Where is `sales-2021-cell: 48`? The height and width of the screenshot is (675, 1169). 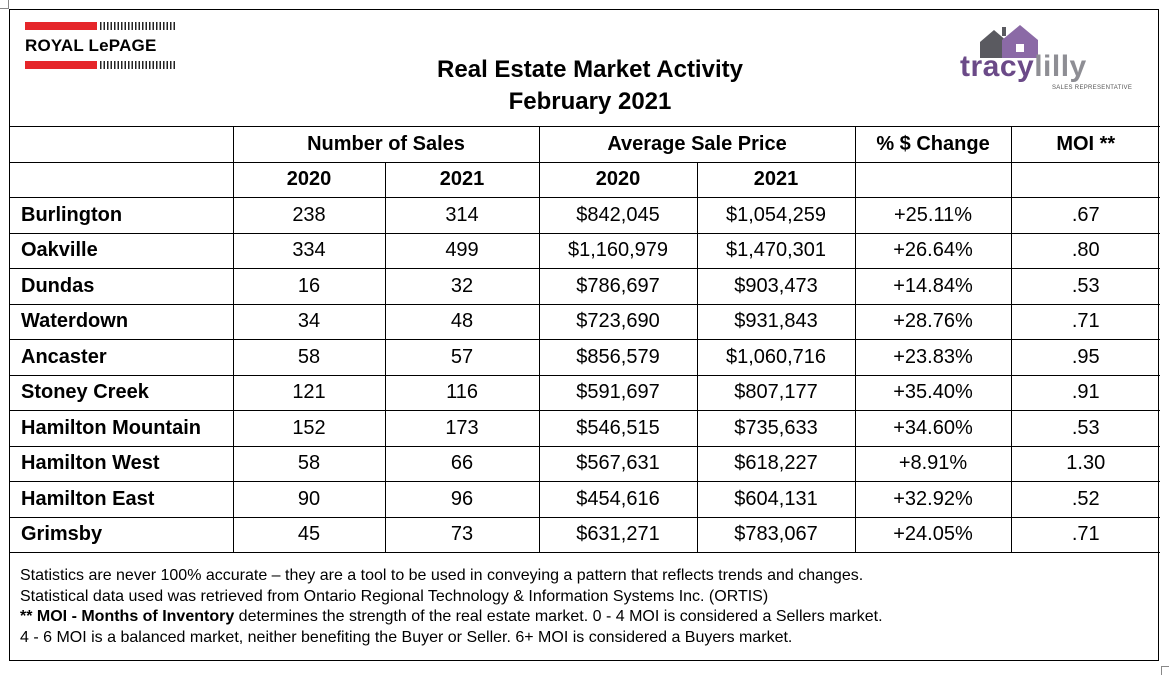 sales-2021-cell: 48 is located at coordinates (462, 321).